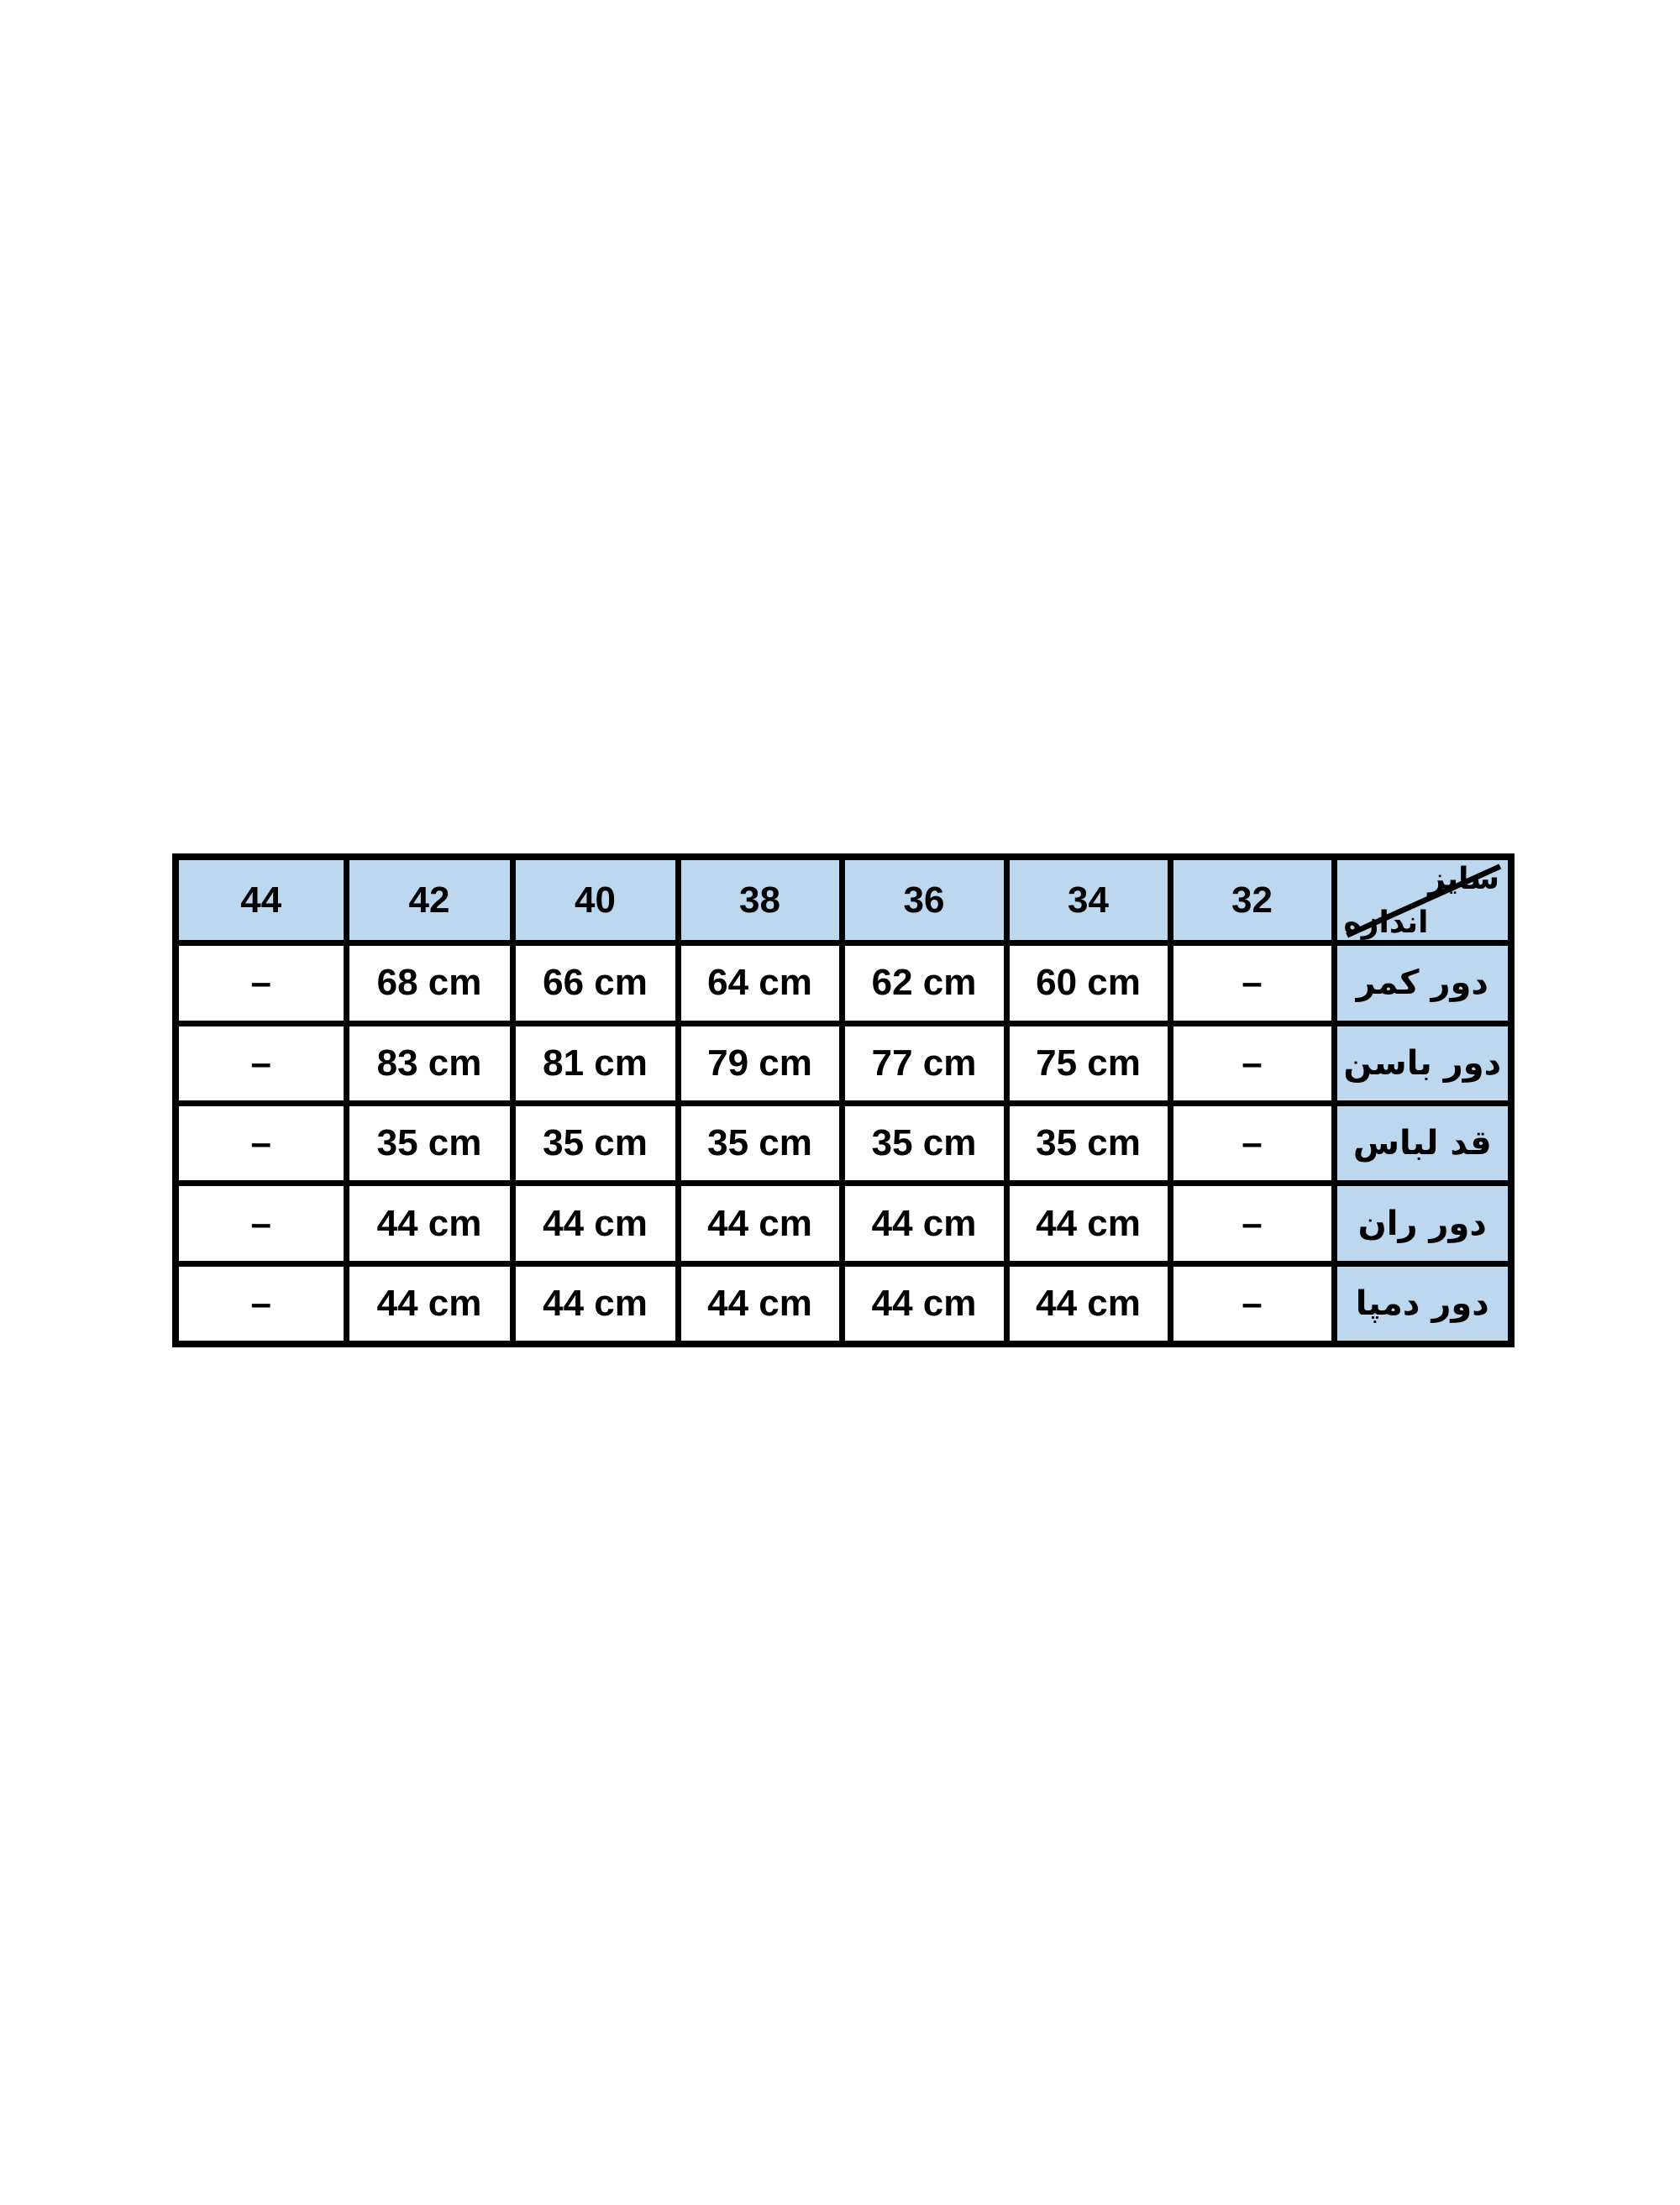  Describe the element at coordinates (1386, 923) in the screenshot. I see `corner-measure-label: اندازه` at that location.